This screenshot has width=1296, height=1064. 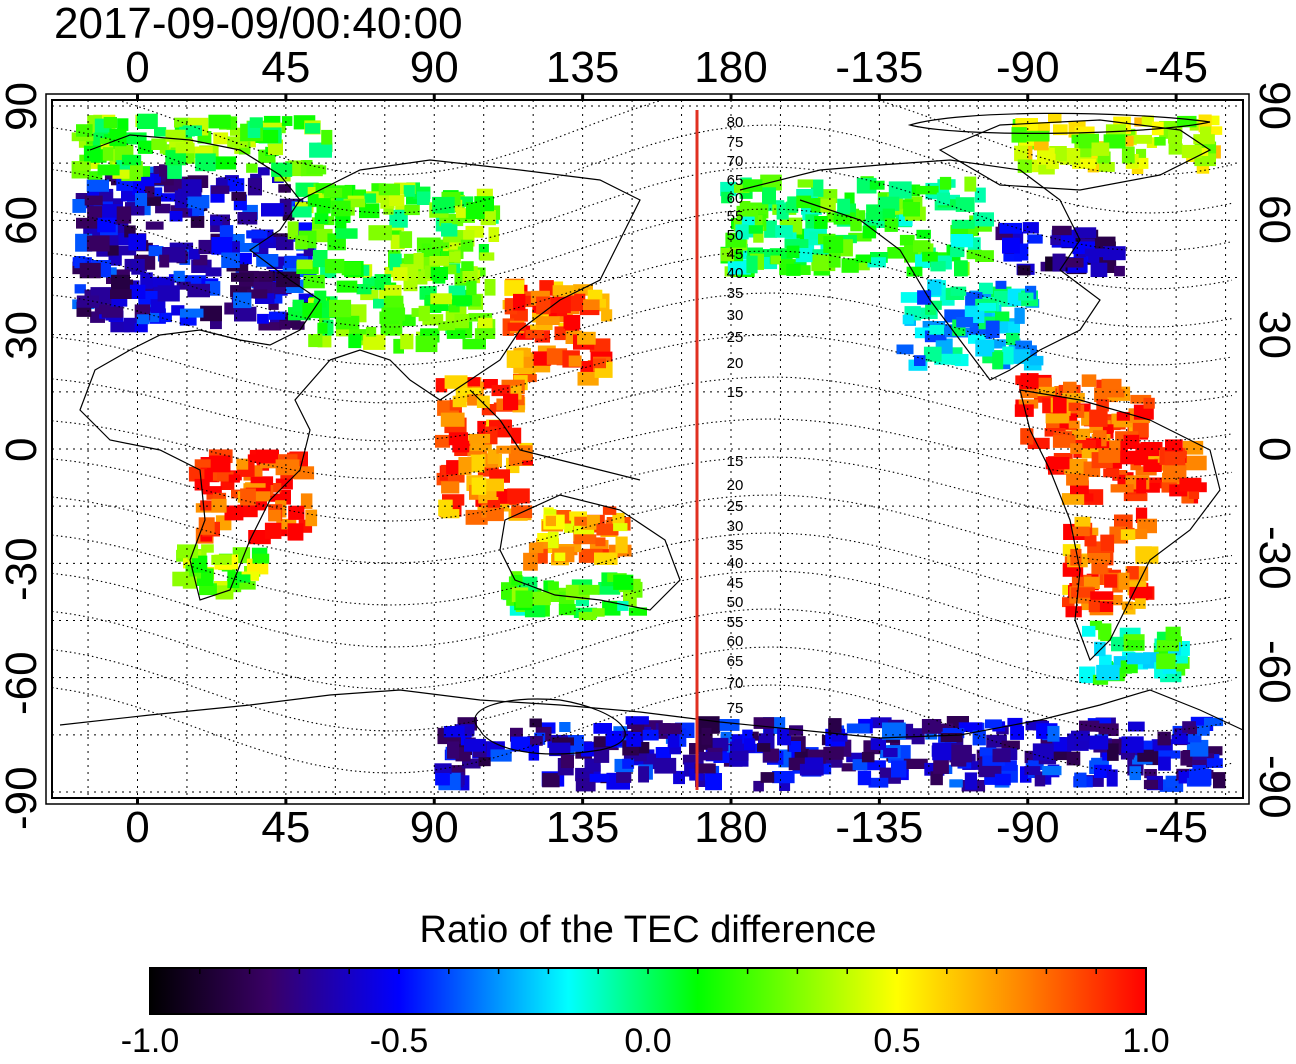 I want to click on contour-label: 50, so click(x=735, y=235).